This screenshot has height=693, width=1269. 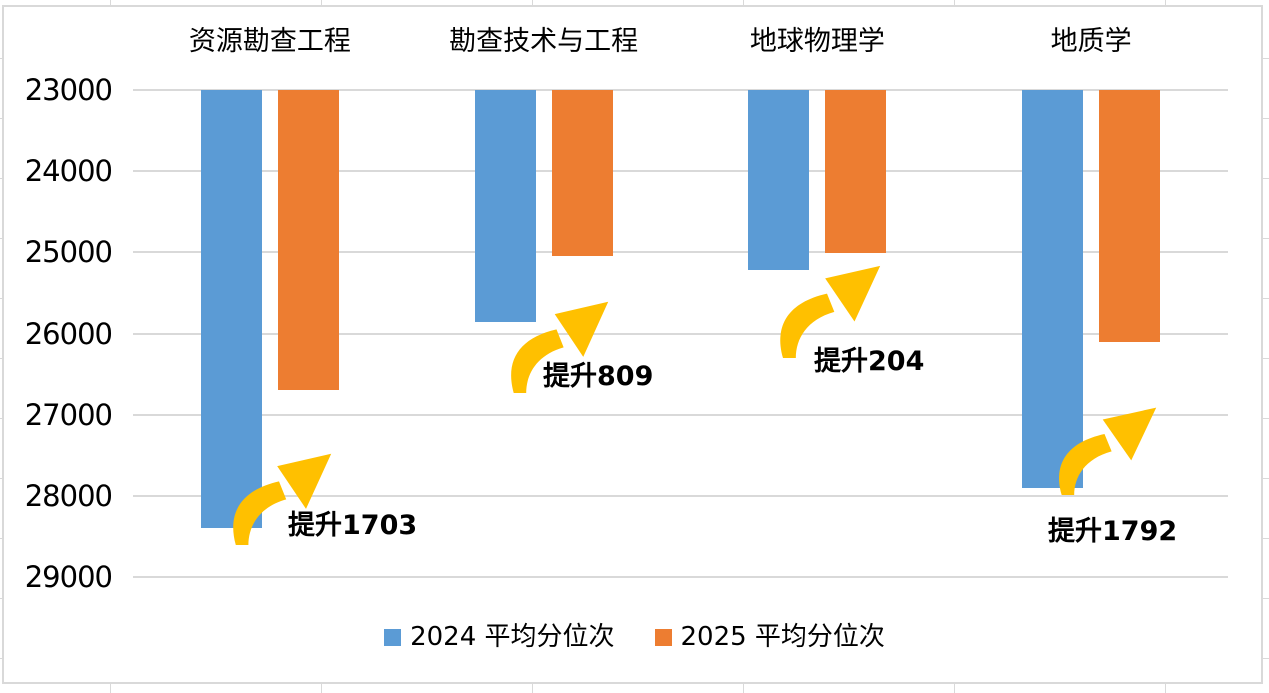 I want to click on legend-item: 2024 平均分位次, so click(x=499, y=637).